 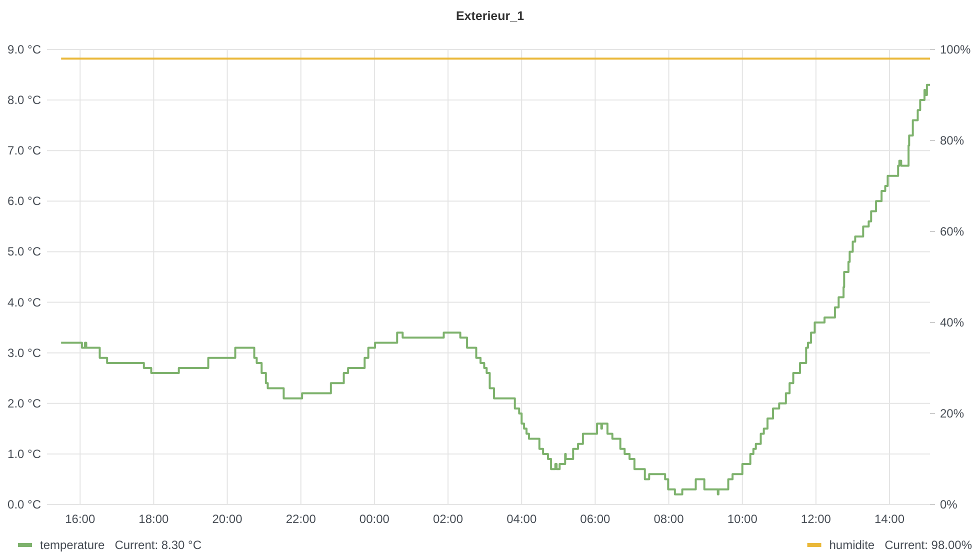 I want to click on legend-label: humidite, so click(x=852, y=545).